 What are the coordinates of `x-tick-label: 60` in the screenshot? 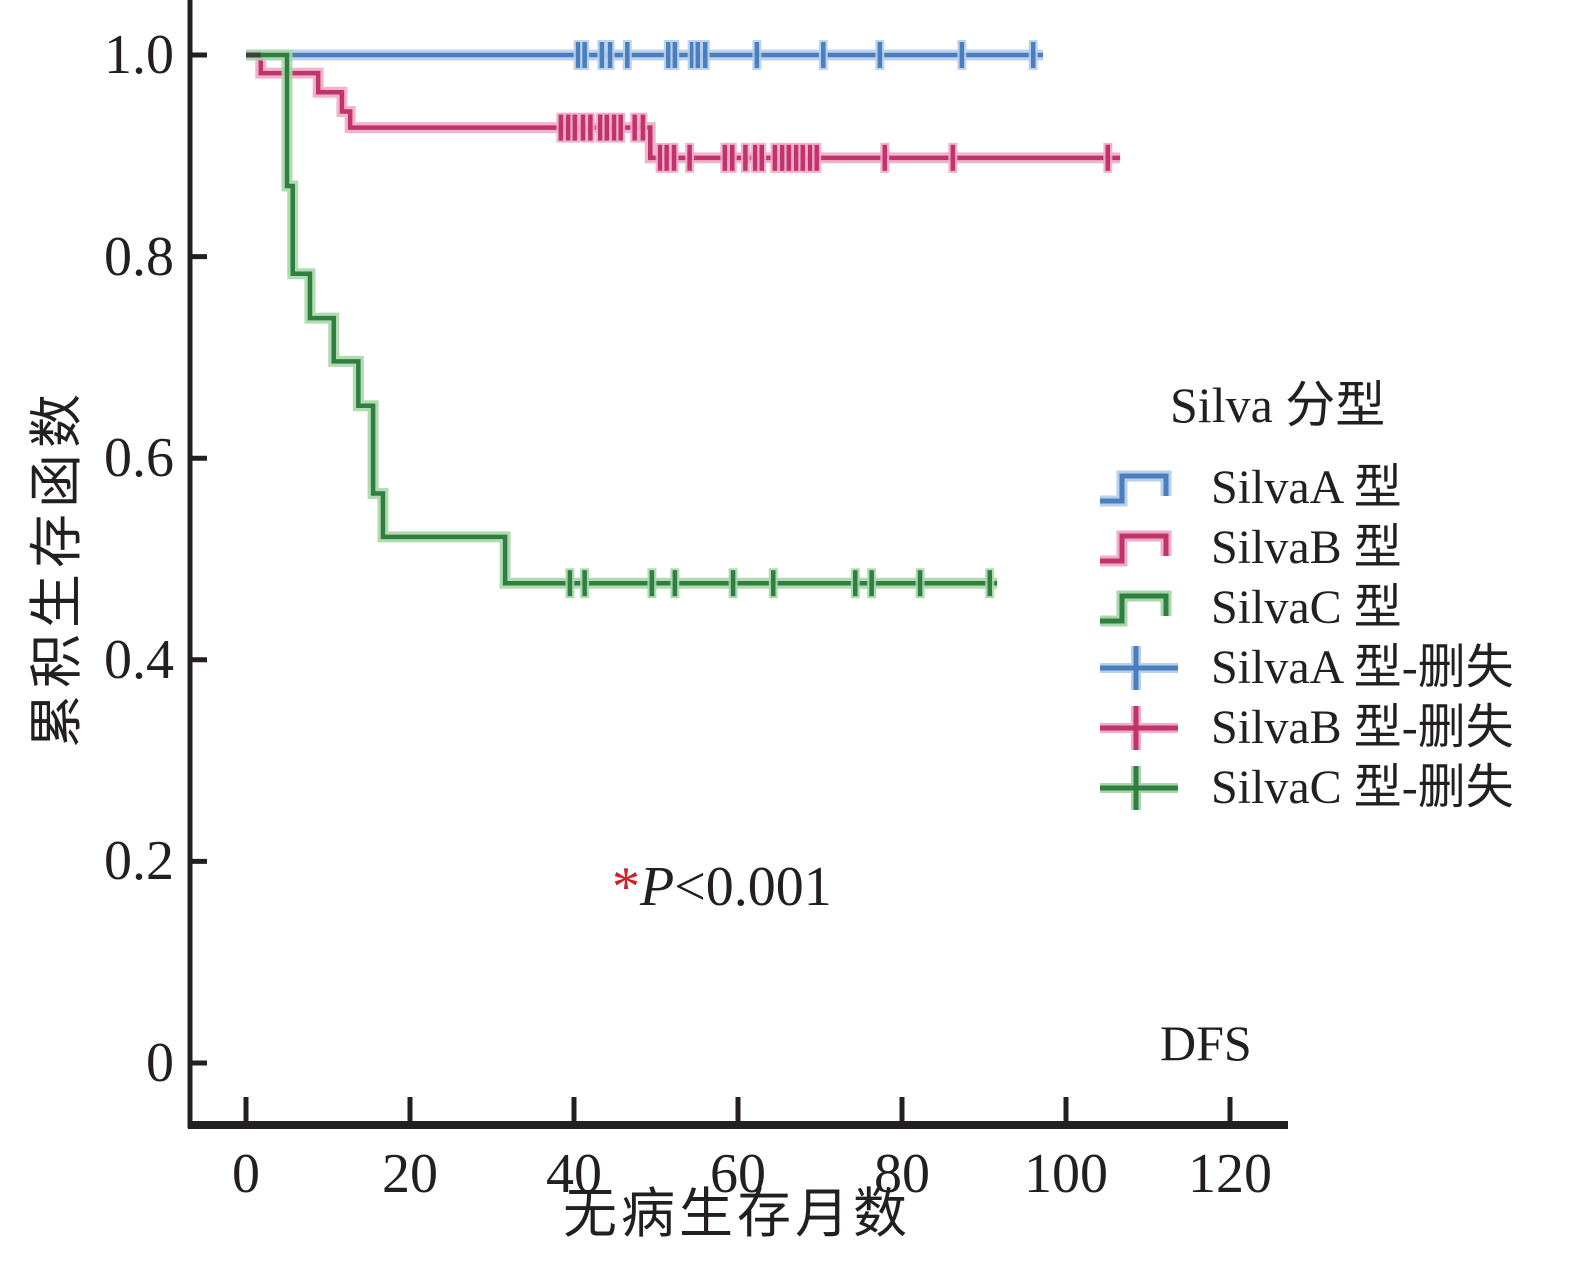 It's located at (738, 1174).